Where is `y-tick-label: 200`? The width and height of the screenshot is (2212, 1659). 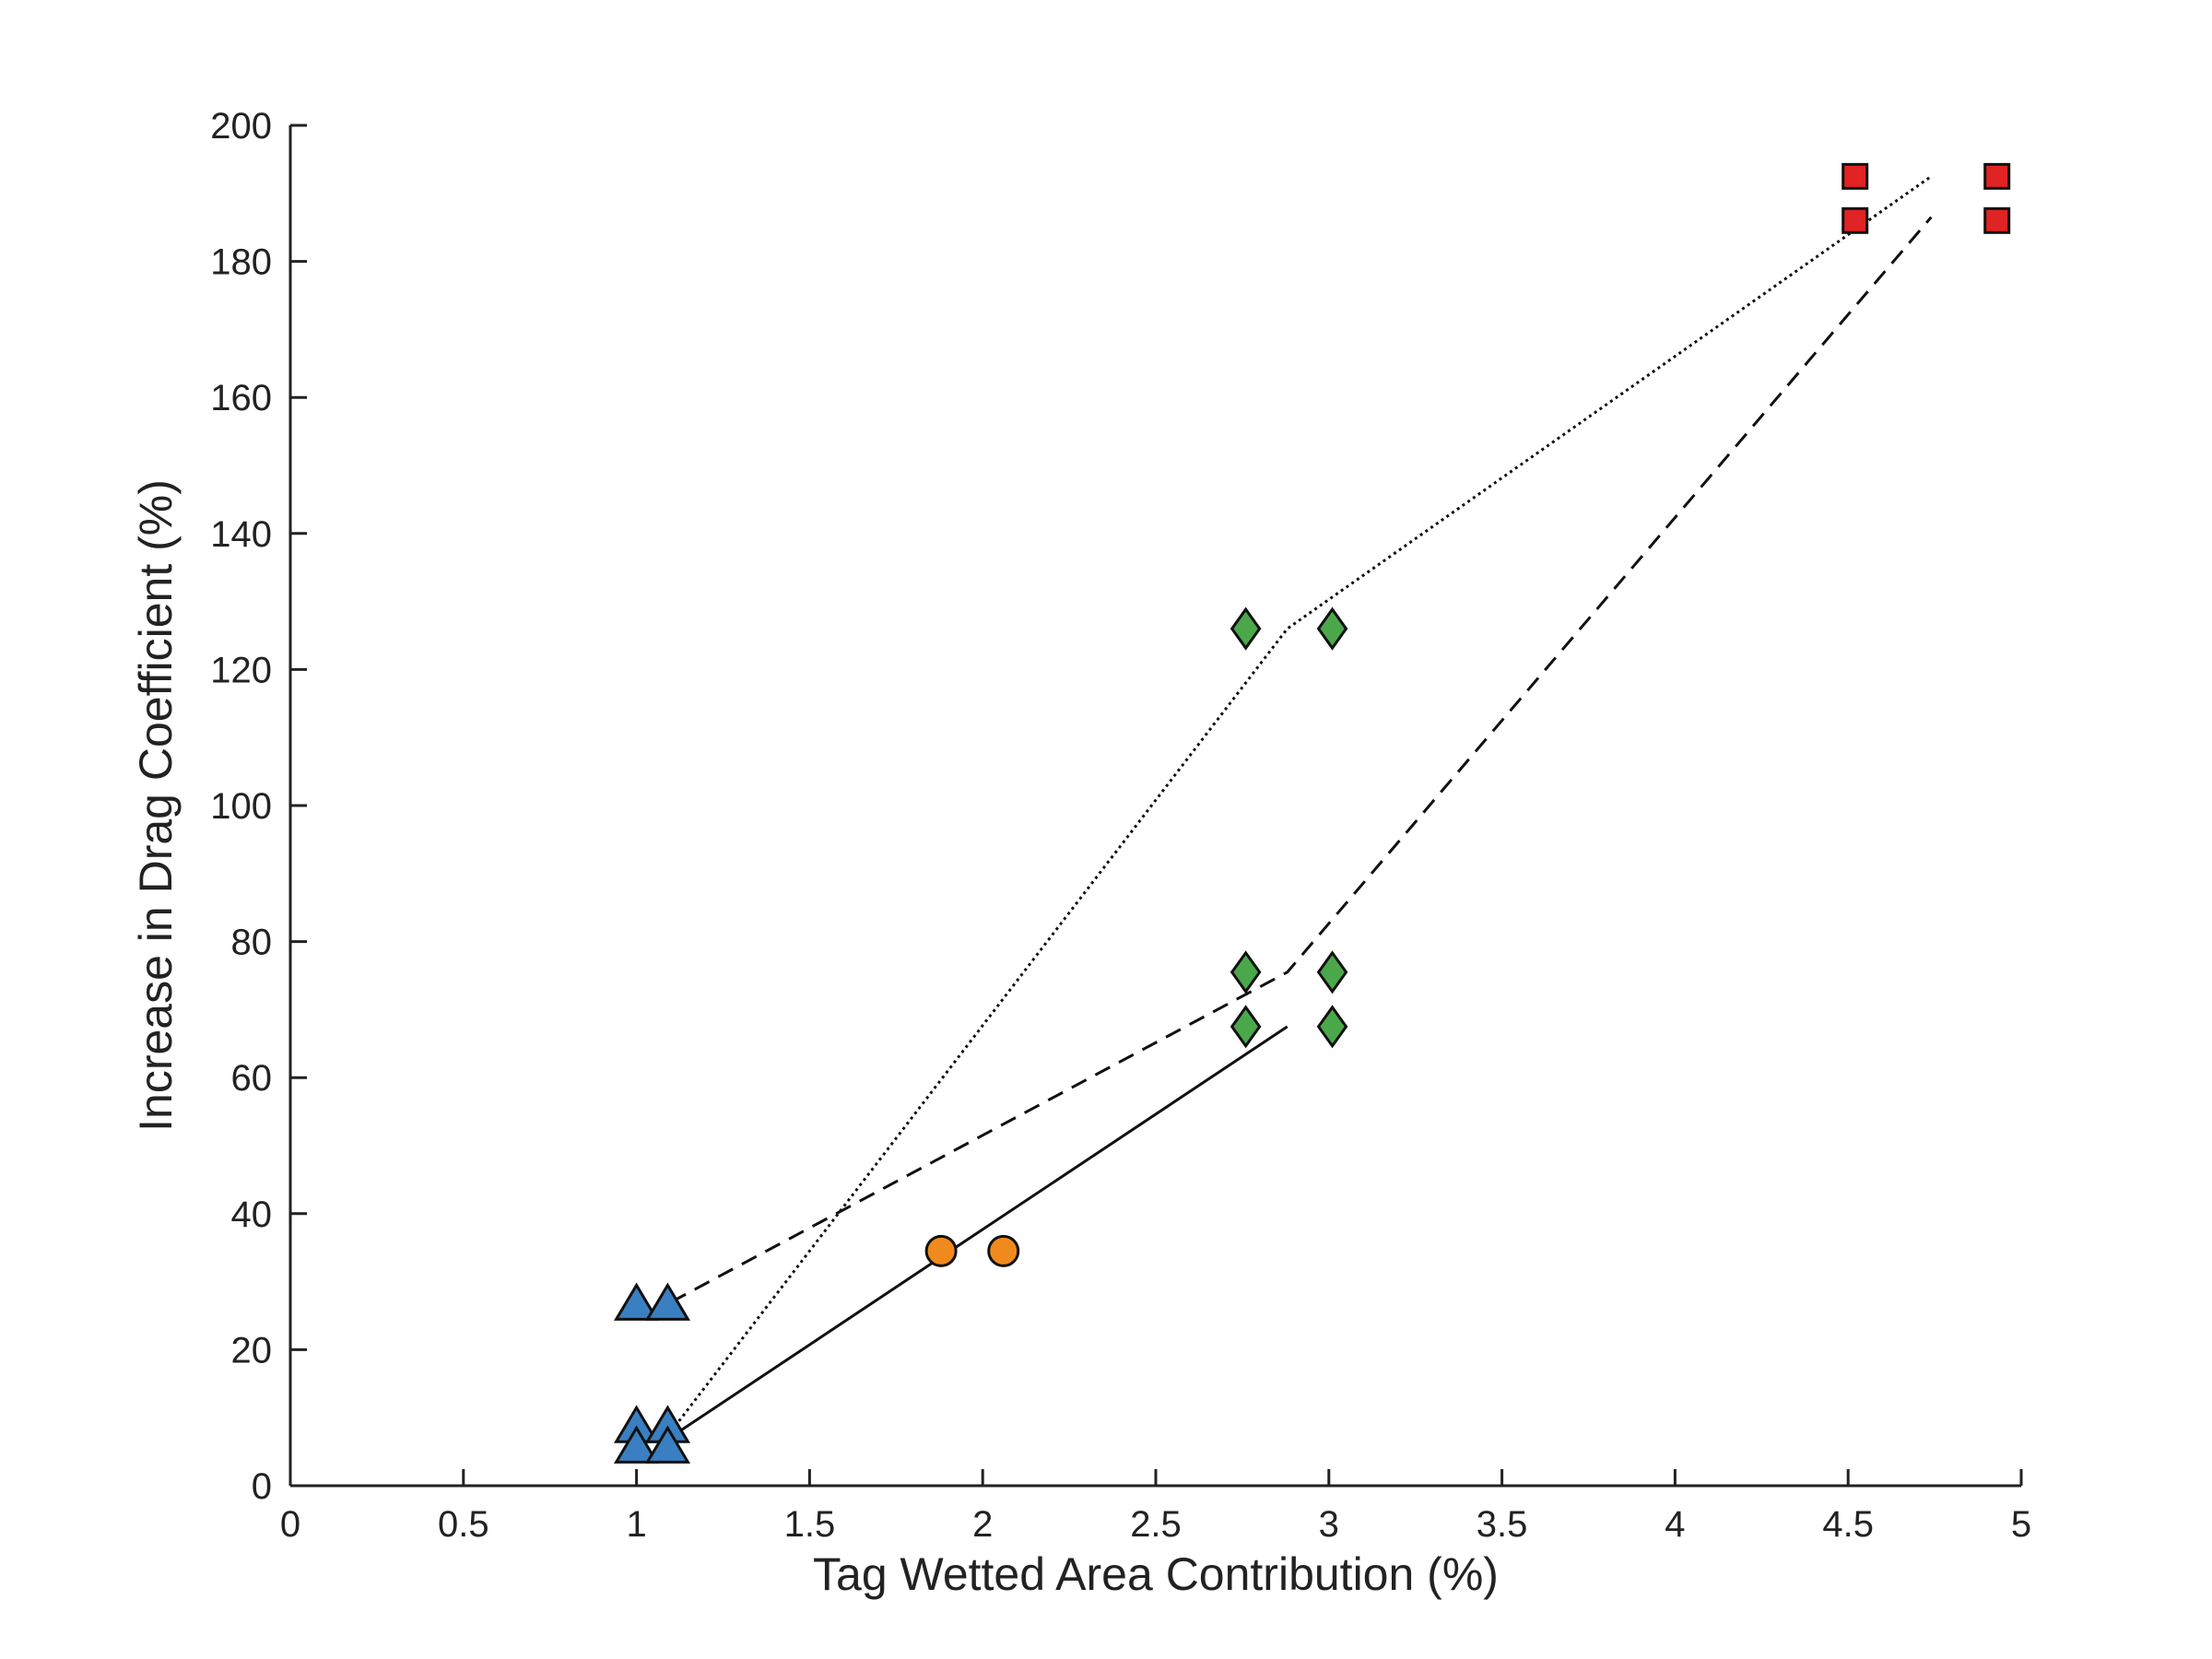 y-tick-label: 200 is located at coordinates (241, 126).